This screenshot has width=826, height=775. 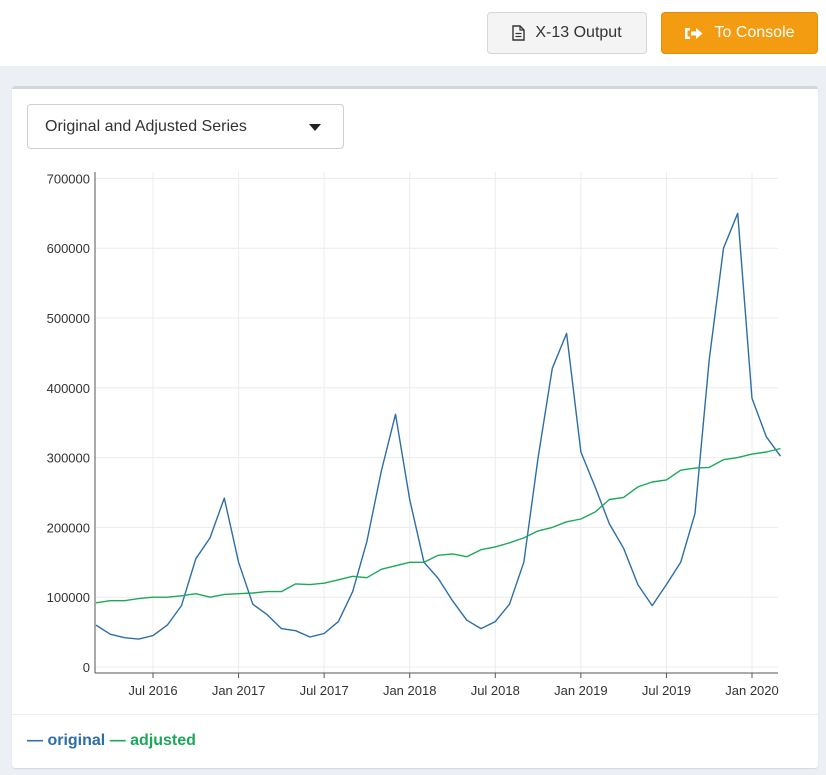 I want to click on y-tick-label: 200000, so click(x=68, y=527).